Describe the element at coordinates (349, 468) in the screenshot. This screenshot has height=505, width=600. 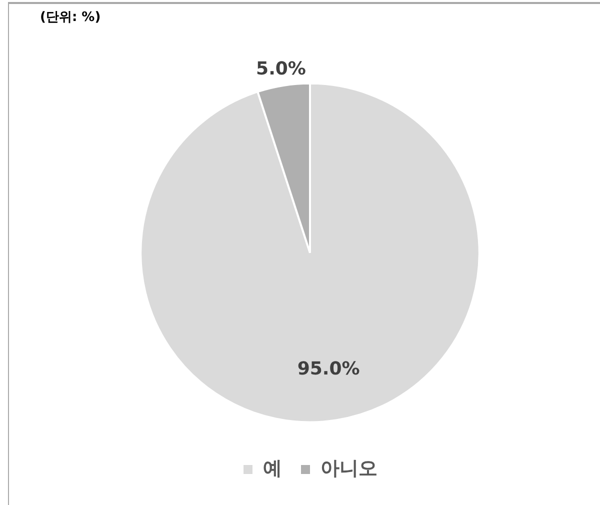
I see `legend-label: 아니오` at that location.